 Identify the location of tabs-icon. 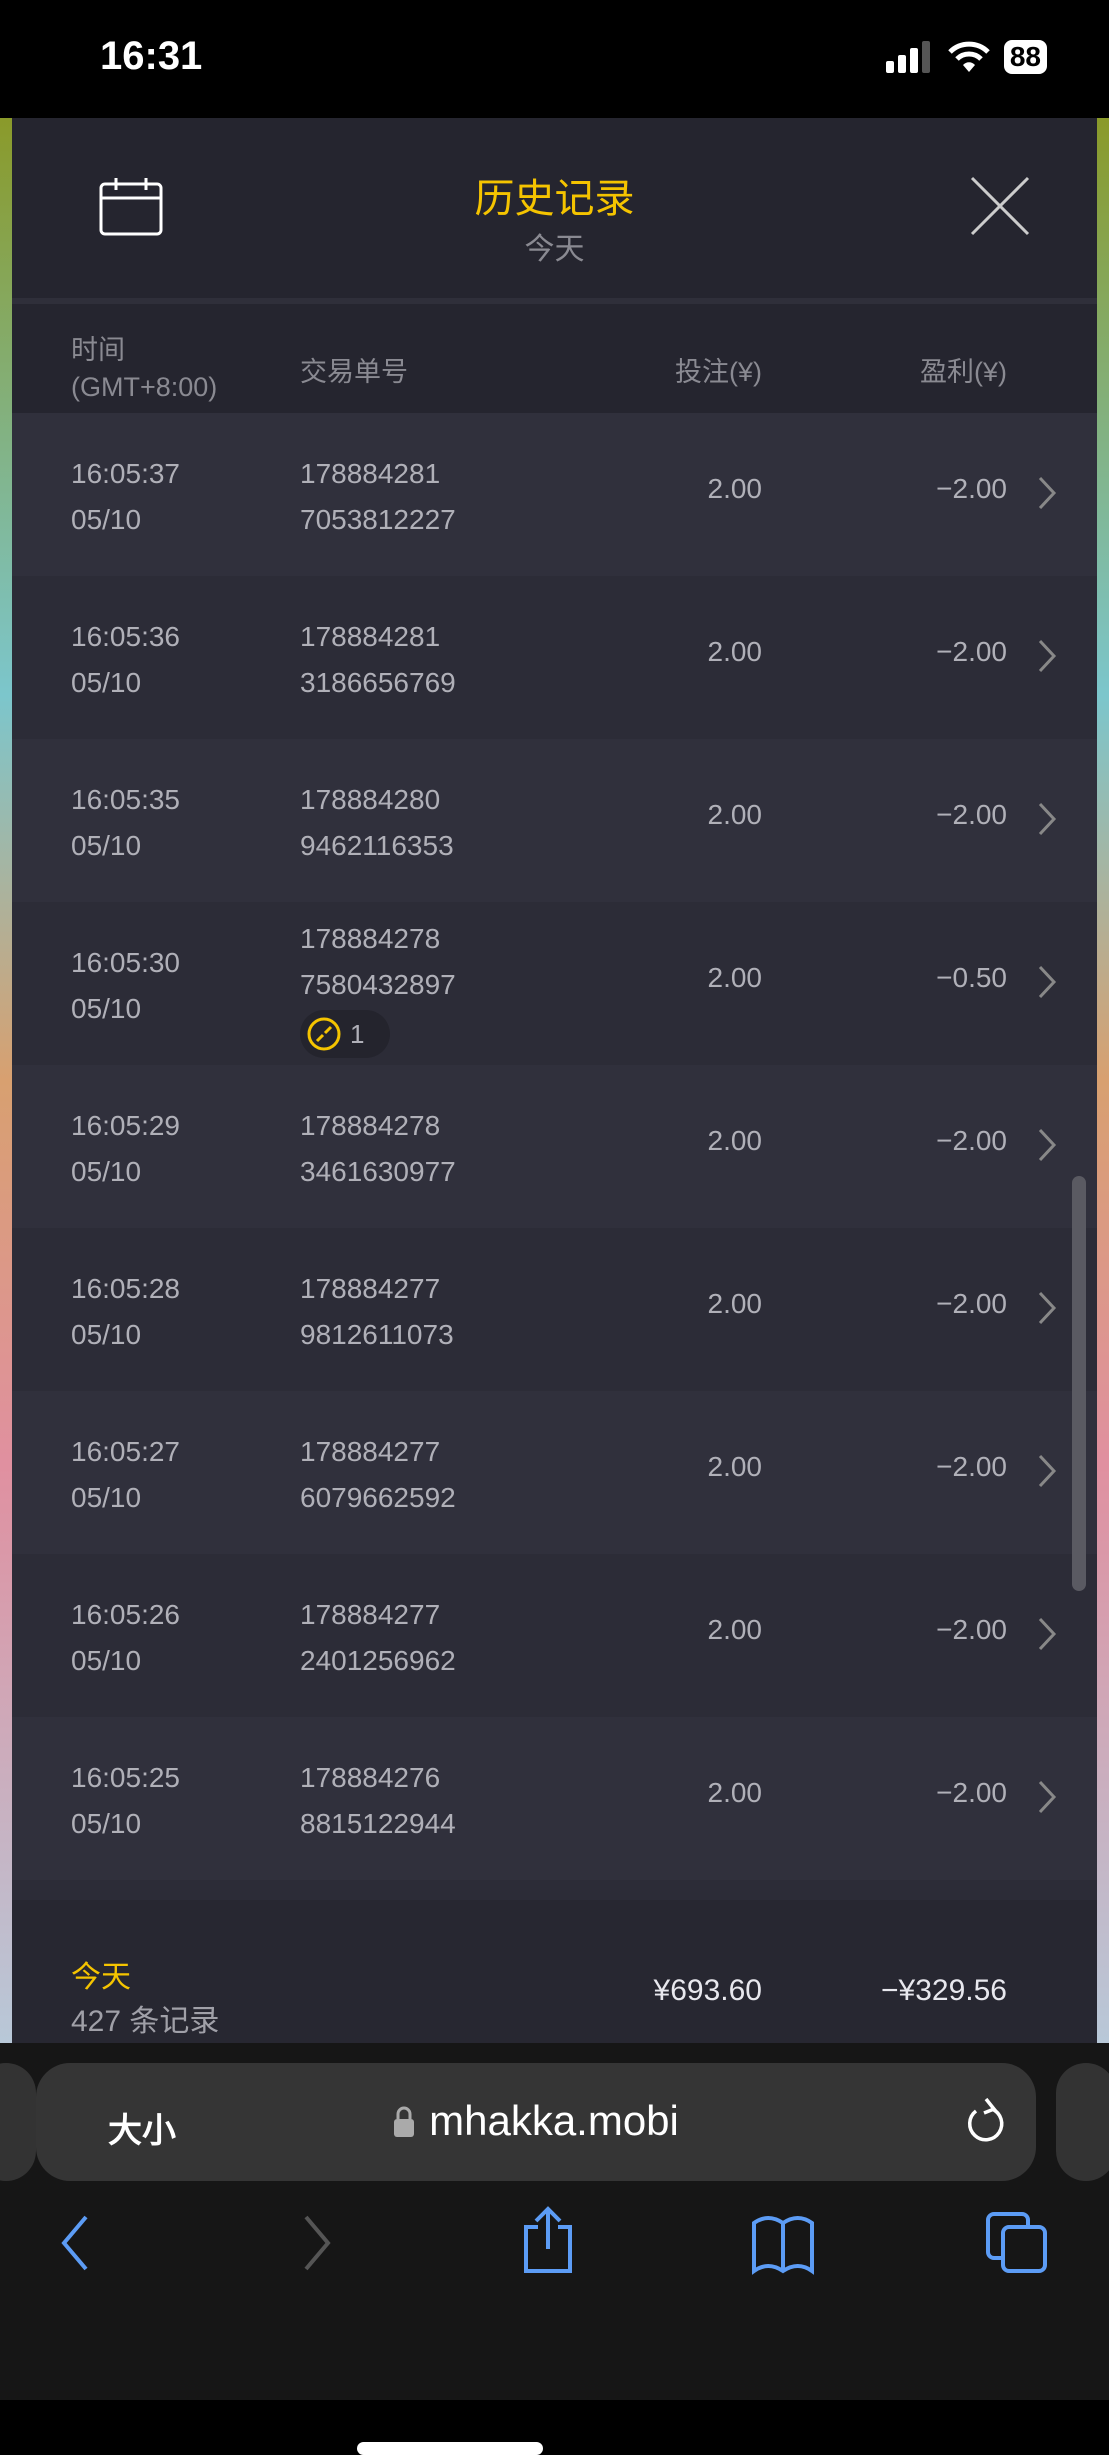
(1017, 2243).